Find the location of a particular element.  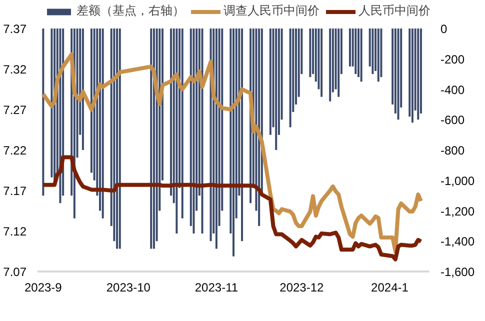

y-tick-label: 7.37 is located at coordinates (15, 29).